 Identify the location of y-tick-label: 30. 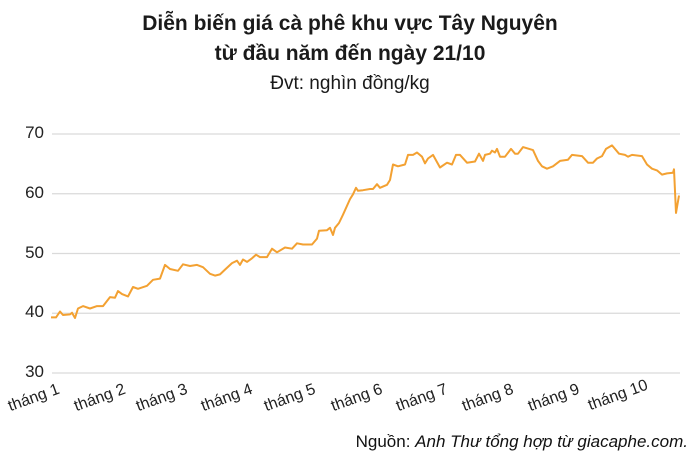
(34, 371).